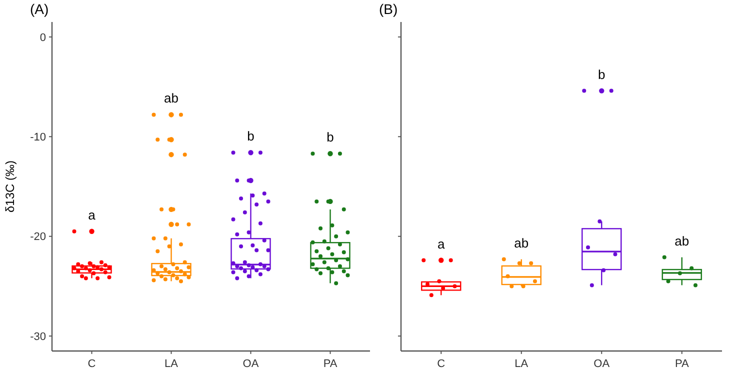 This screenshot has width=732, height=377. Describe the element at coordinates (39, 9) in the screenshot. I see `chart-title: (A)` at that location.